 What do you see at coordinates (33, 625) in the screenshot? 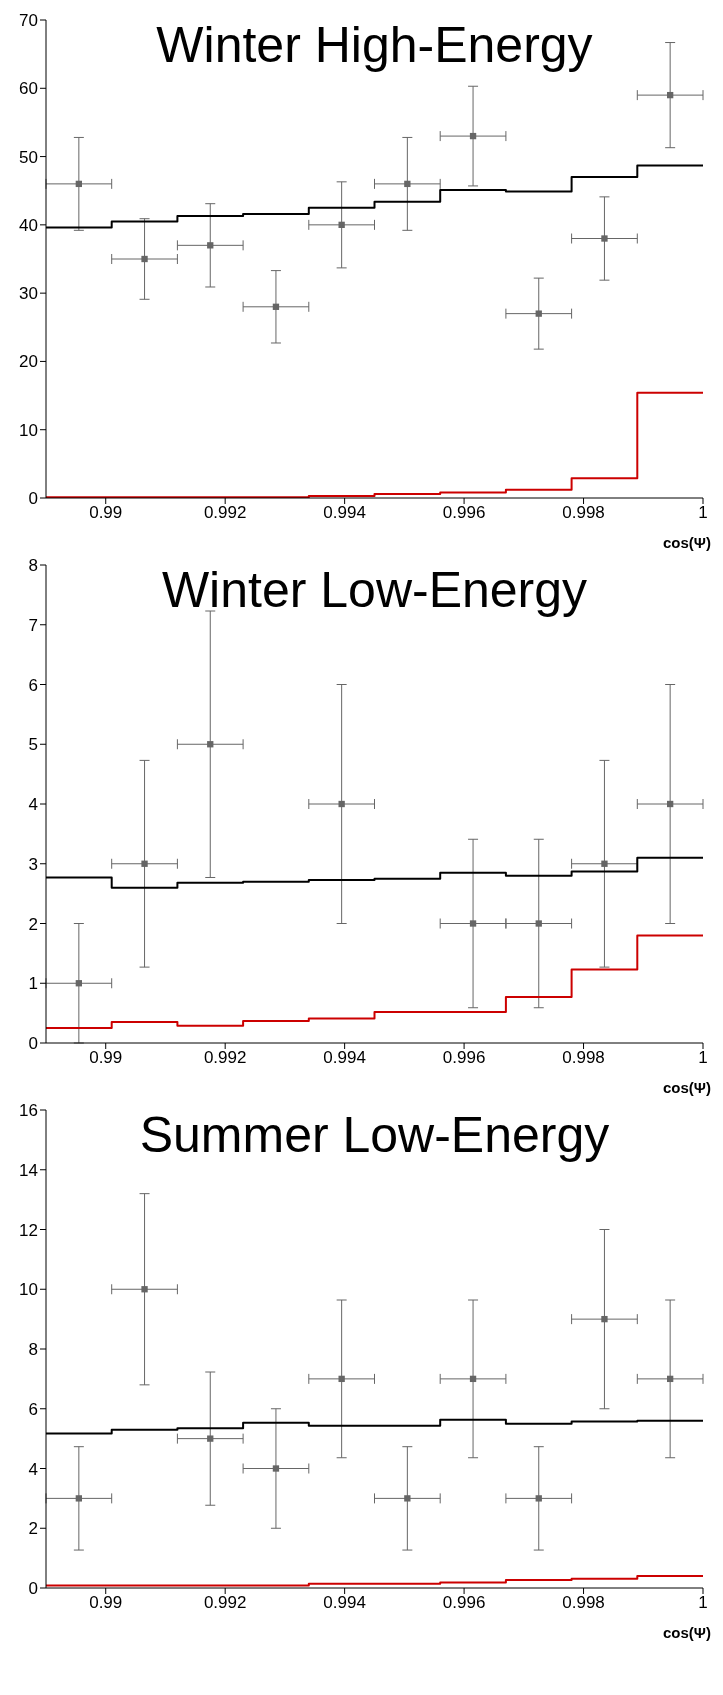
I see `y-tick-label: 7` at bounding box center [33, 625].